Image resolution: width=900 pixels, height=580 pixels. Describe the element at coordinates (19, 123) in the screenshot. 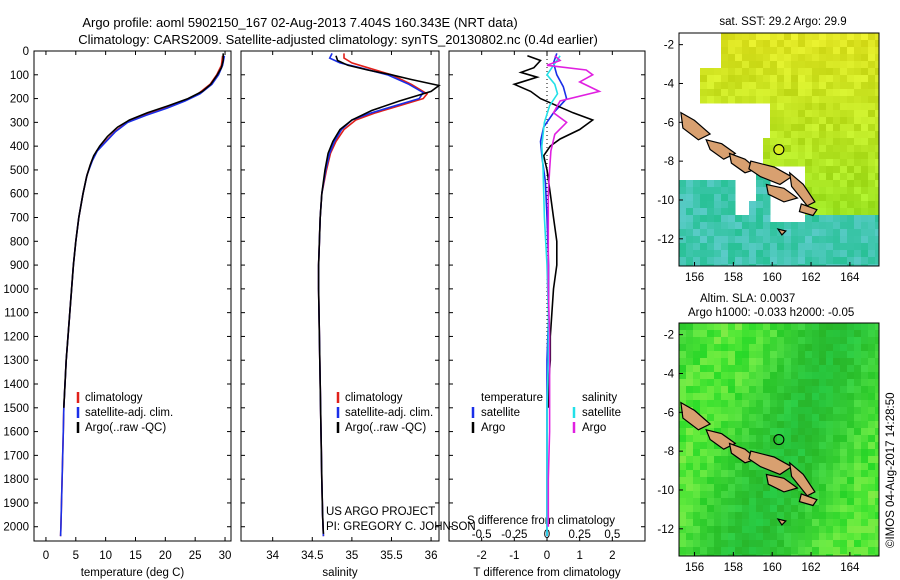

I see `depth-tick-label: 300` at that location.